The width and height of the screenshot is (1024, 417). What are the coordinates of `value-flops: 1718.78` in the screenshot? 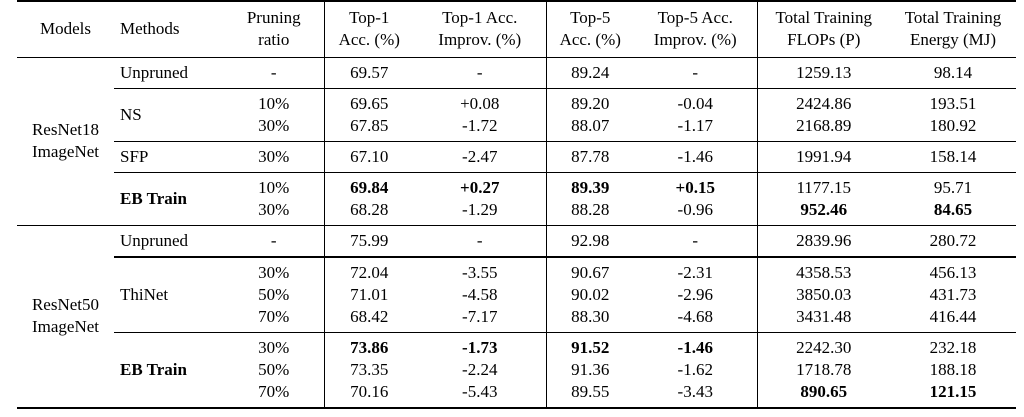 It's located at (824, 369).